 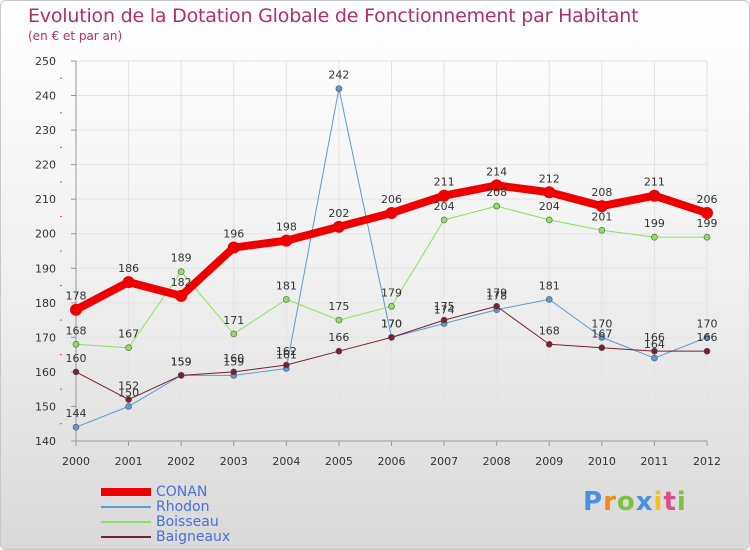 I want to click on data-label-baigneaux-2004: 162, so click(x=286, y=351).